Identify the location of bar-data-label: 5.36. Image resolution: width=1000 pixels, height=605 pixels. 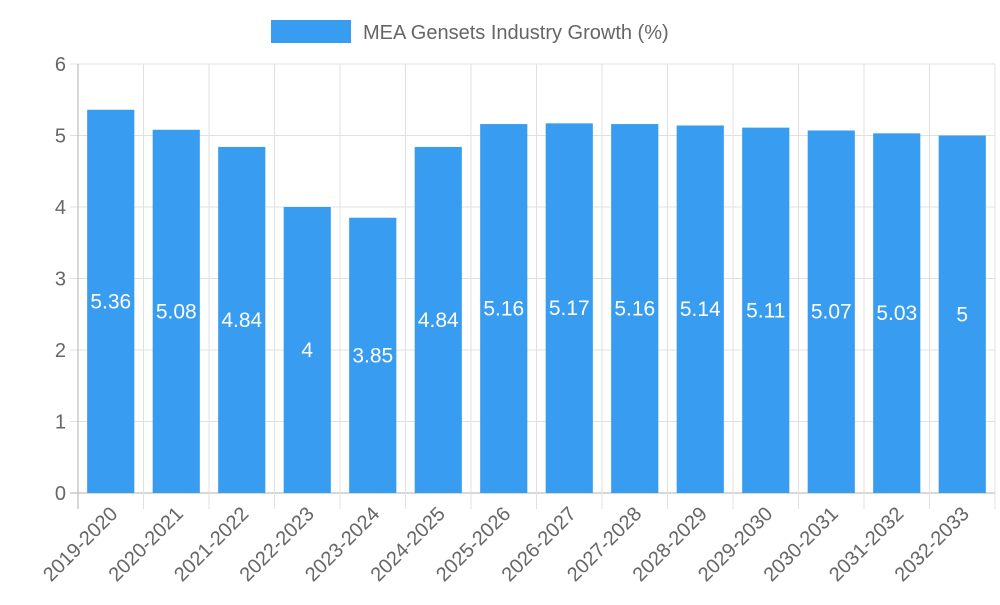
(110, 301).